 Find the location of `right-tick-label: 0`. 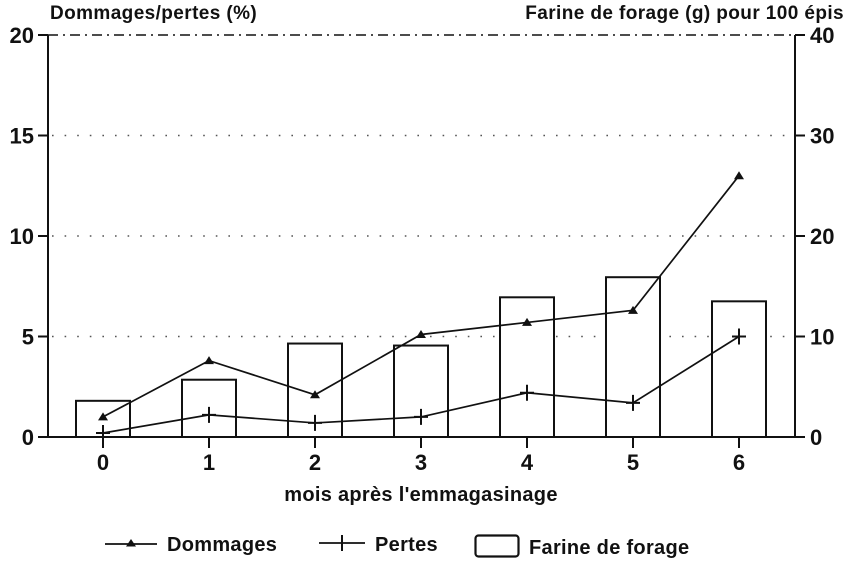

right-tick-label: 0 is located at coordinates (816, 437).